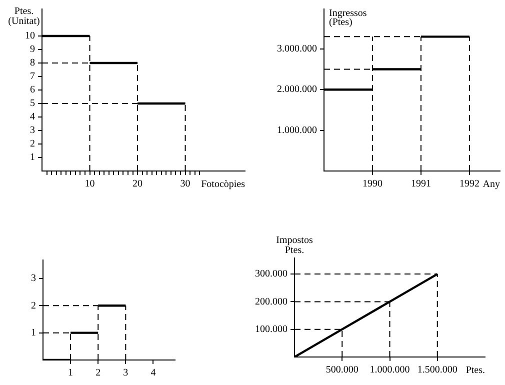 The width and height of the screenshot is (505, 385). Describe the element at coordinates (32, 104) in the screenshot. I see `y-tick-label: 5` at that location.